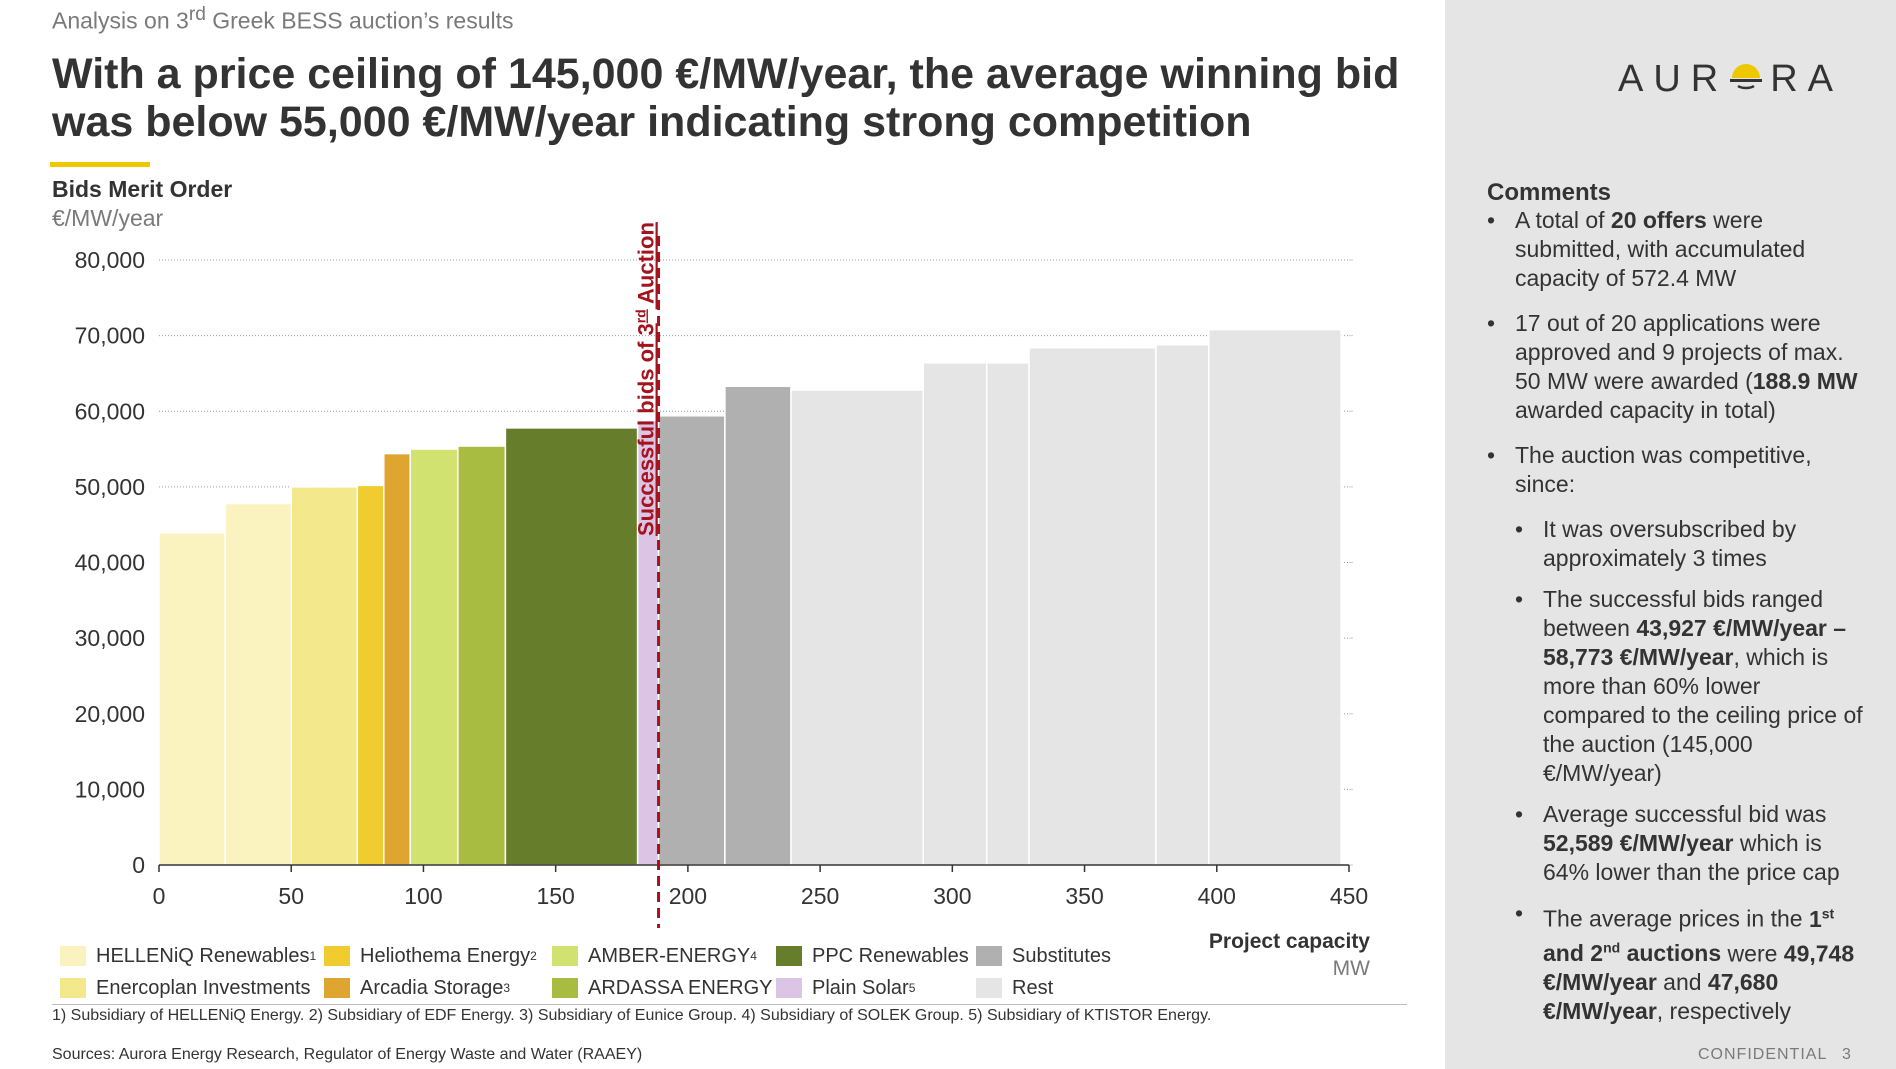 The image size is (1896, 1069). Describe the element at coordinates (203, 987) in the screenshot. I see `legend-label: Enercoplan Investments` at that location.